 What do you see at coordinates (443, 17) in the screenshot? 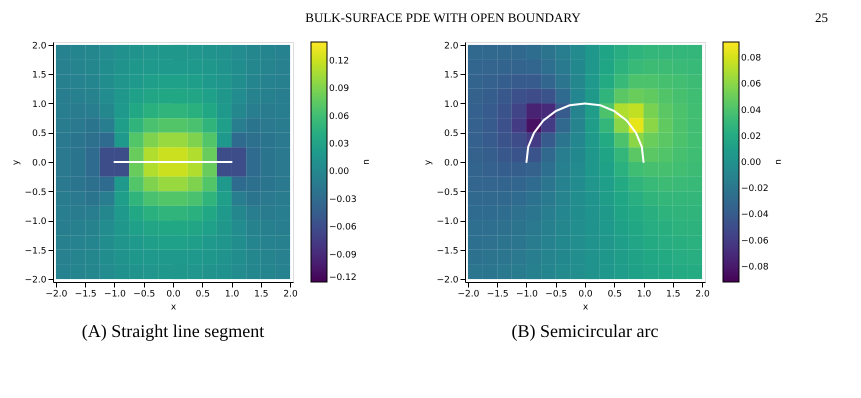
I see `text: BULK-SURFACE PDE WITH OPEN BOUNDARY` at bounding box center [443, 17].